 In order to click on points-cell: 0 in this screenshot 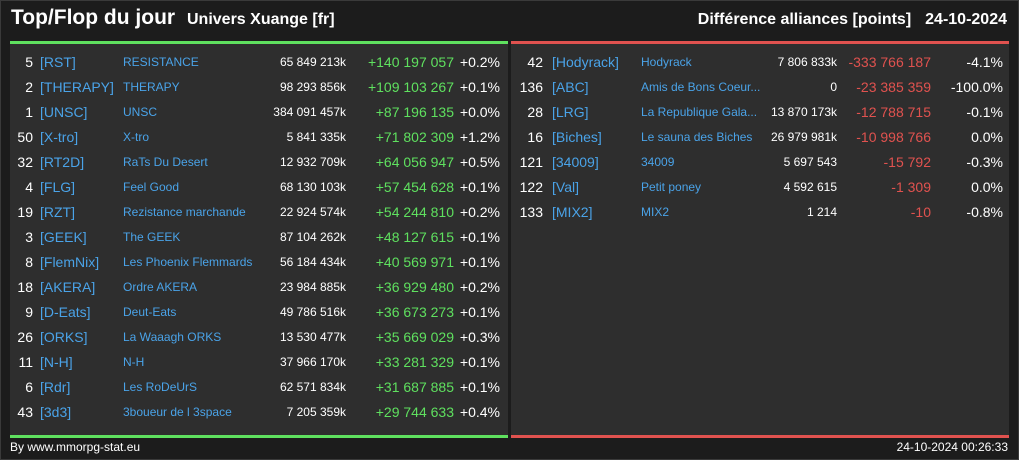, I will do `click(833, 87)`.